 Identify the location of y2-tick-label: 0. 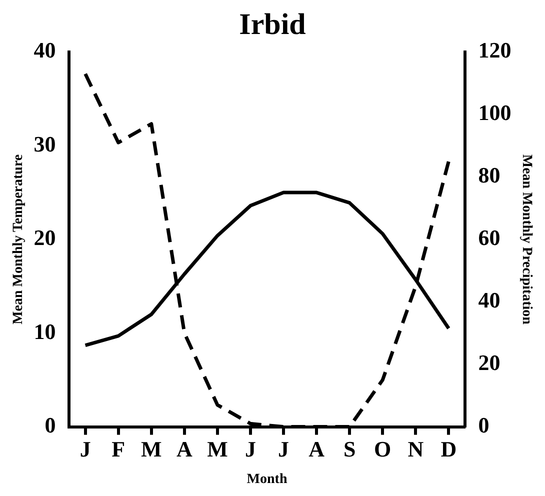
(484, 425).